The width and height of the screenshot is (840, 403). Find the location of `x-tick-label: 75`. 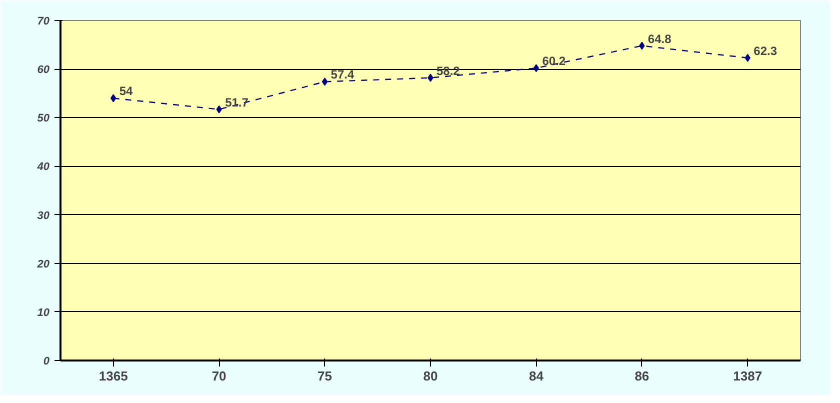

x-tick-label: 75 is located at coordinates (325, 376).